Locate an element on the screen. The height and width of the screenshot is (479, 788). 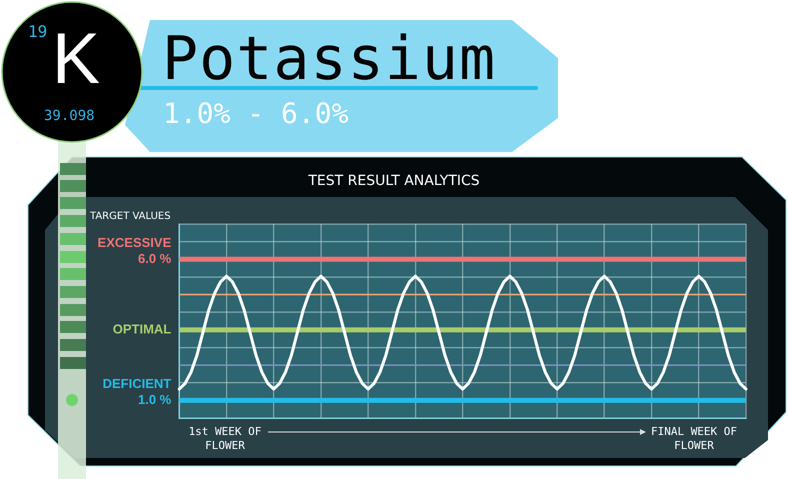
ref-line-label: DEFICIENT is located at coordinates (137, 383).